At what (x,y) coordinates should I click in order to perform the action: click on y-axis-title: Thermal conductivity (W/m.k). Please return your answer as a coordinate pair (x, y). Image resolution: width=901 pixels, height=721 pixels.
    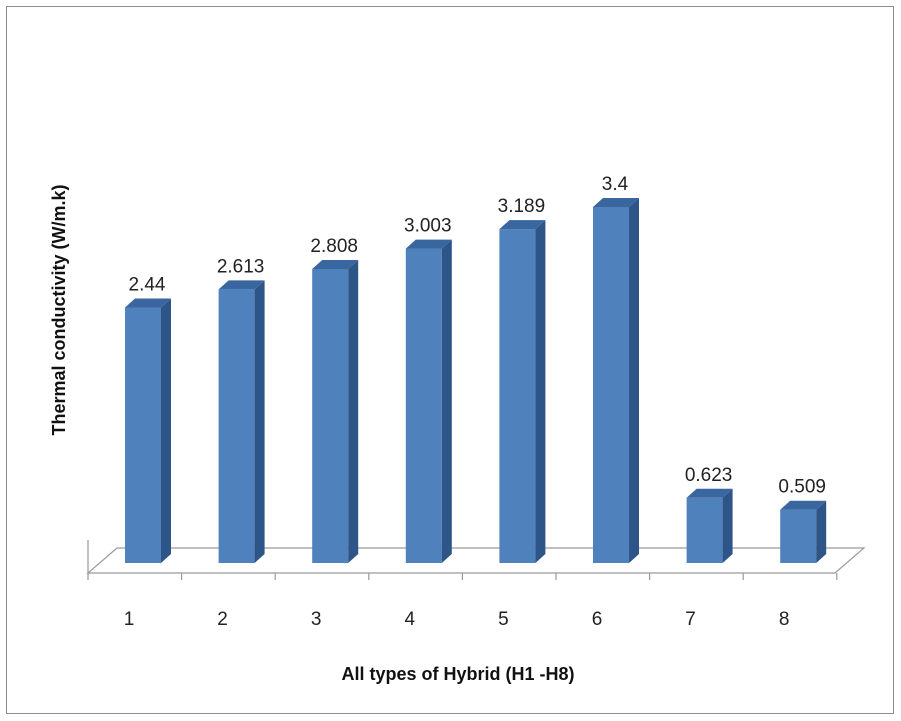
    Looking at the image, I should click on (59, 309).